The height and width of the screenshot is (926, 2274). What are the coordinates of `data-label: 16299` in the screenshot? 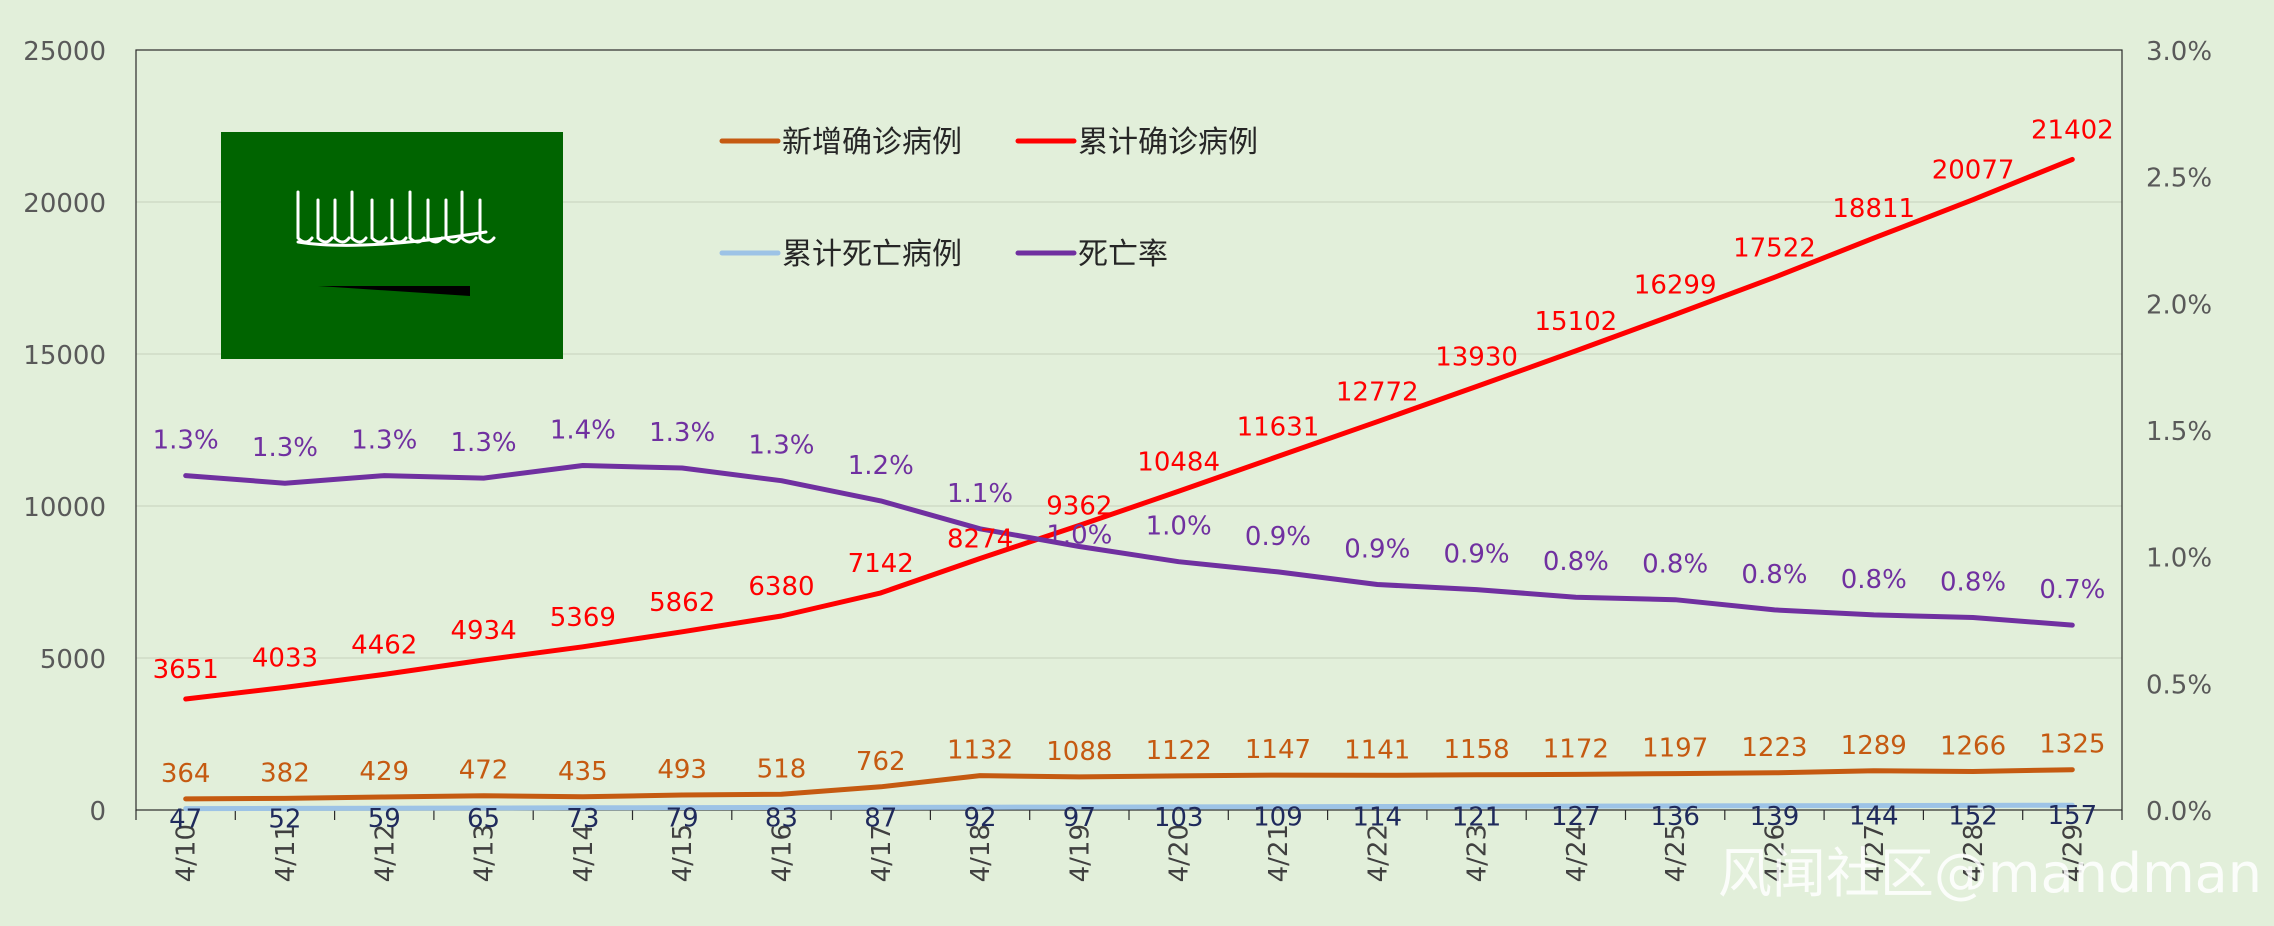 It's located at (1675, 286).